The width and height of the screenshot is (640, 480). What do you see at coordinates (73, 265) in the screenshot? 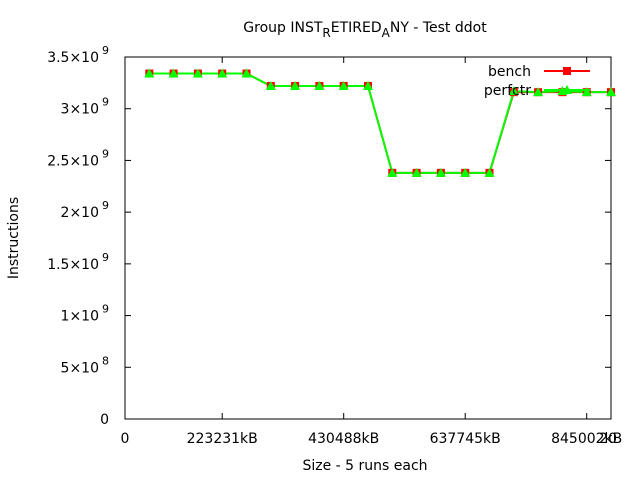
I see `y-tick-mantissa: 1.5×10` at bounding box center [73, 265].